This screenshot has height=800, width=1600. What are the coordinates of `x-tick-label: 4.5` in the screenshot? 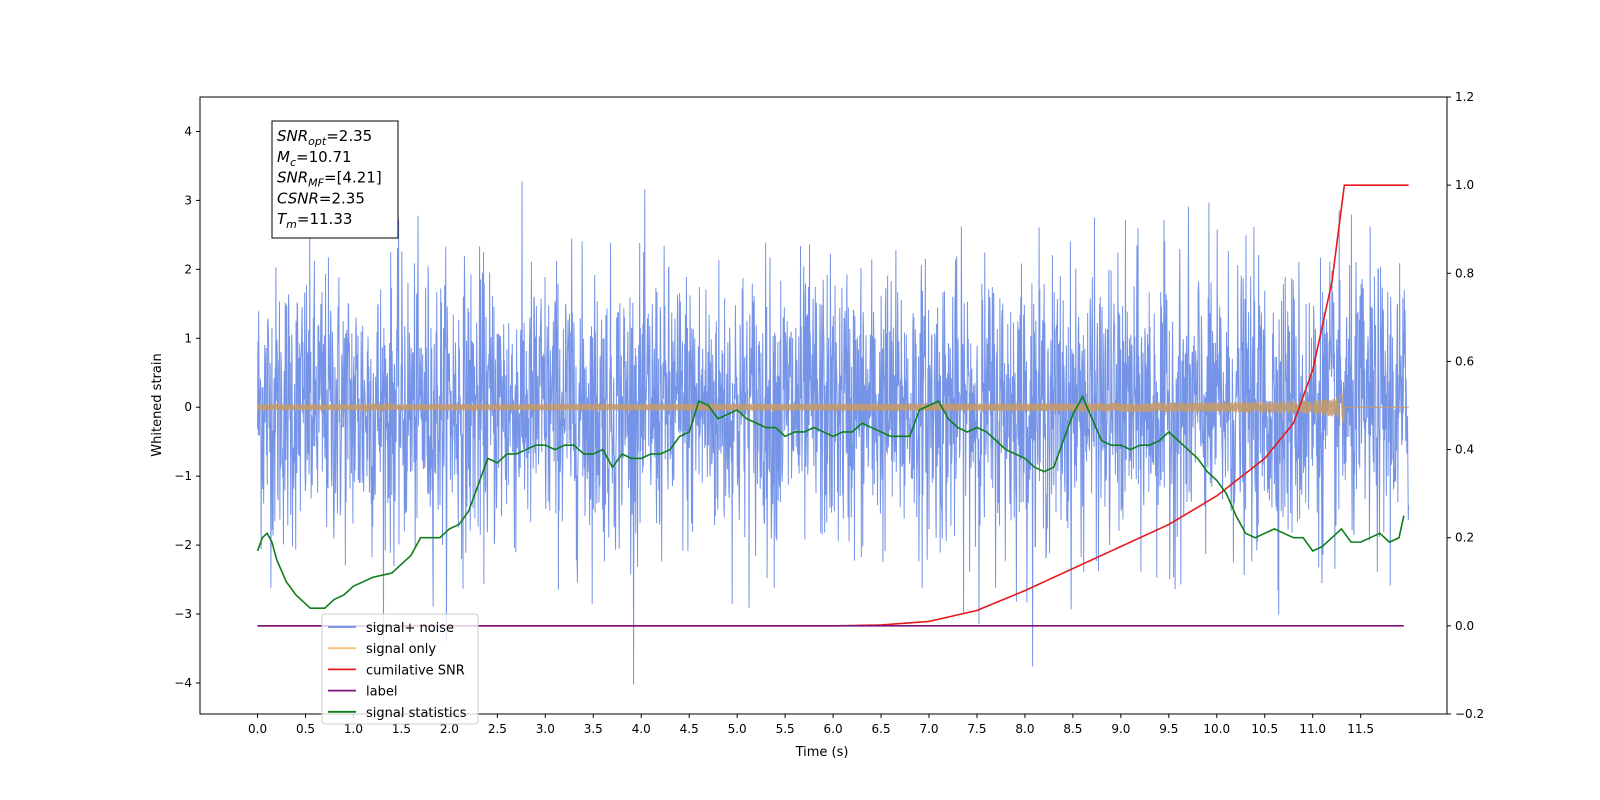 It's located at (689, 729).